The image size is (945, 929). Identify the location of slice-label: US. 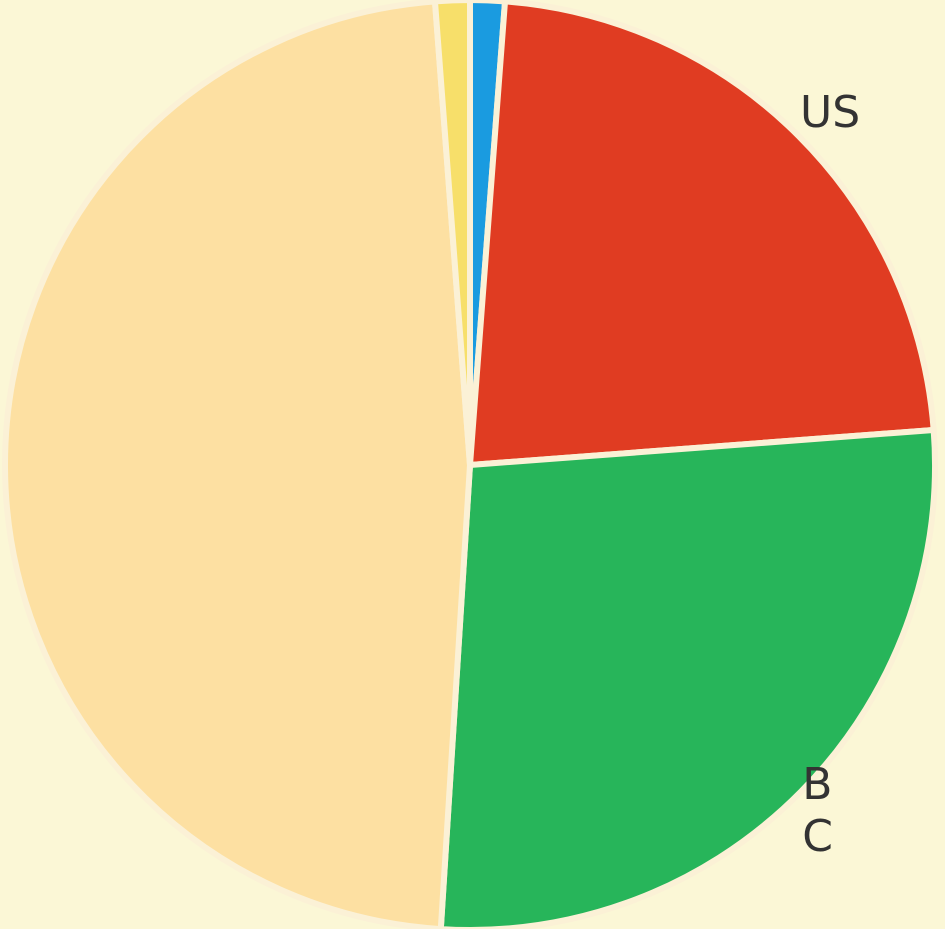
(830, 112).